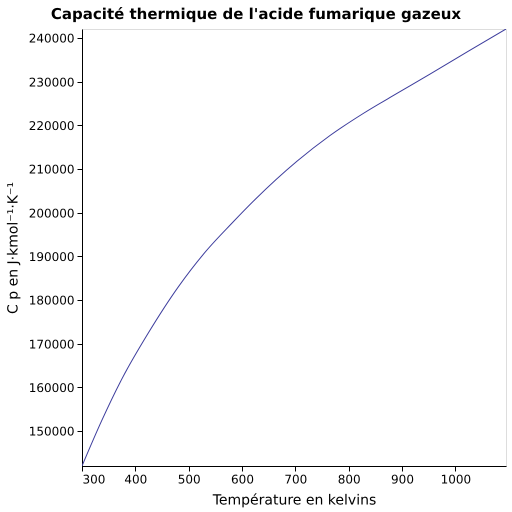 The image size is (512, 512). What do you see at coordinates (94, 479) in the screenshot?
I see `x-tick-label: 300` at bounding box center [94, 479].